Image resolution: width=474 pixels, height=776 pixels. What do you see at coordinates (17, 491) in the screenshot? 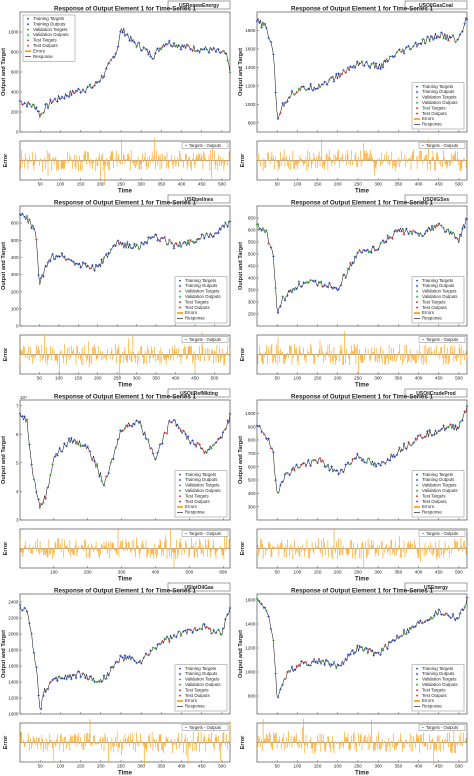
I see `y-tick-label: 4` at bounding box center [17, 491].